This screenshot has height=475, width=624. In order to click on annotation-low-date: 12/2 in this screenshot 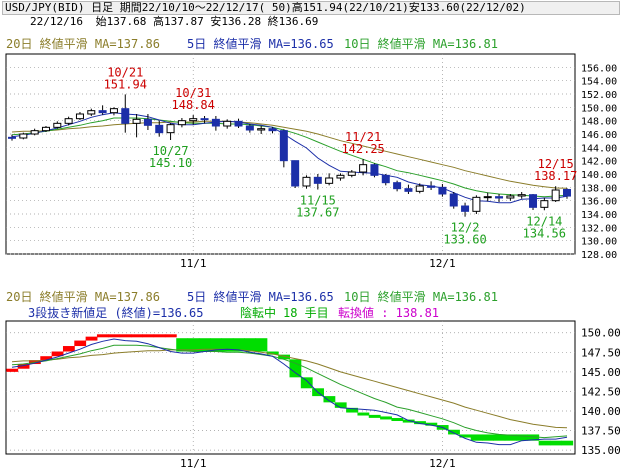, I will do `click(465, 228)`.